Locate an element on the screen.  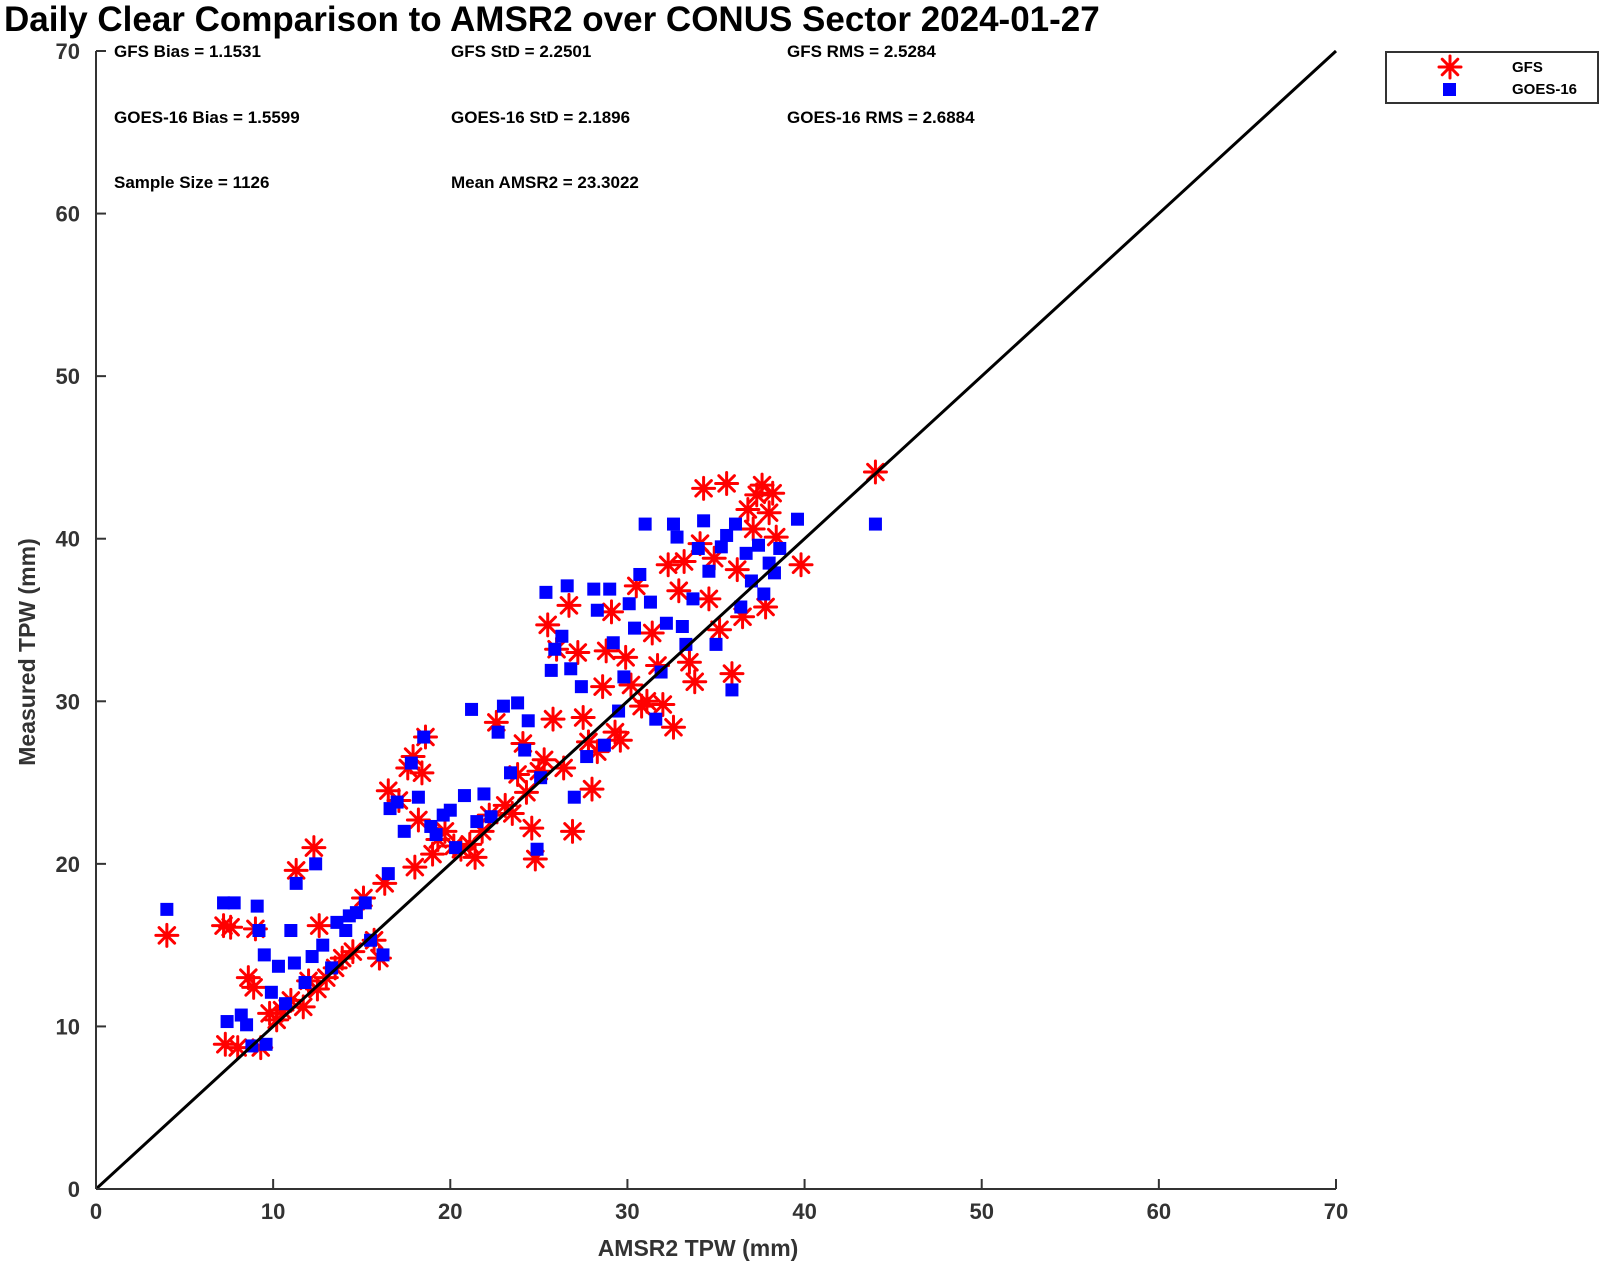
legend-goes-marker is located at coordinates (1449, 89).